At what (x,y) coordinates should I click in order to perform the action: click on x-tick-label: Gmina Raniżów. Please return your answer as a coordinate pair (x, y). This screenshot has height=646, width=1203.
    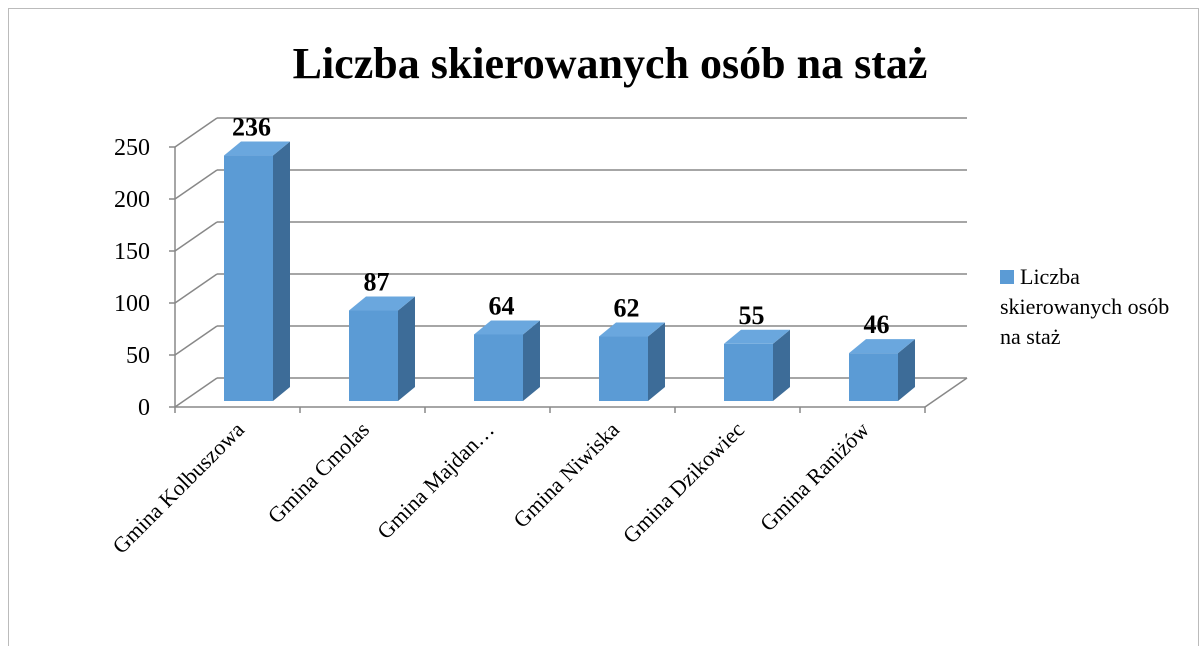
    Looking at the image, I should click on (814, 476).